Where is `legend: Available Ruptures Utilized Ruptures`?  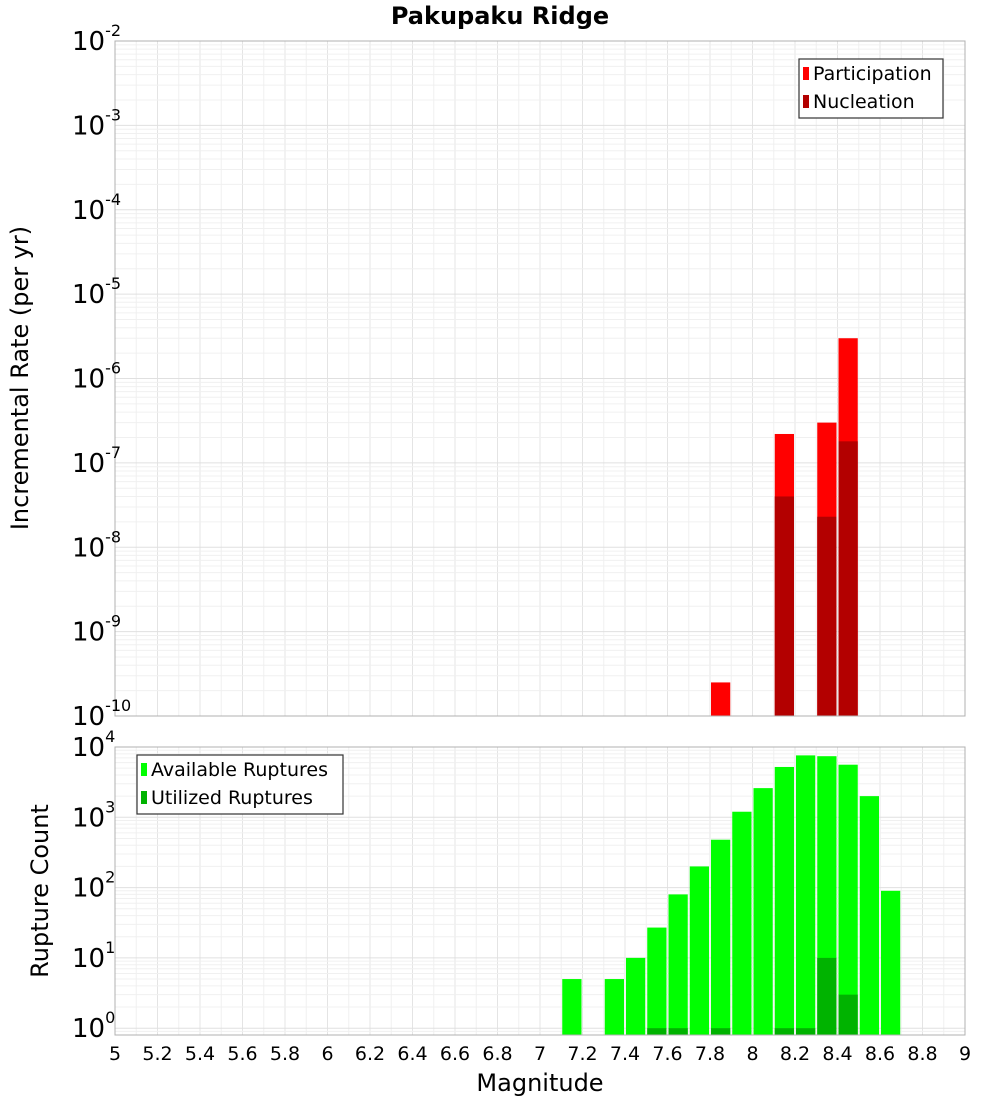
legend: Available Ruptures Utilized Ruptures is located at coordinates (240, 784).